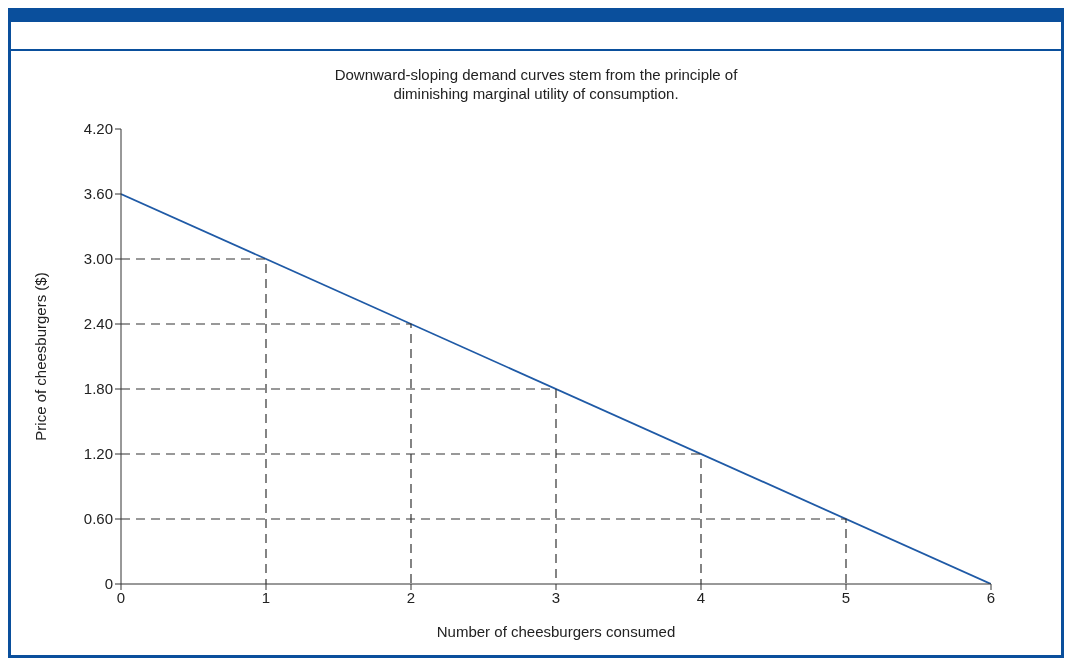 This screenshot has height=666, width=1072. Describe the element at coordinates (991, 597) in the screenshot. I see `x-tick-label: 6` at that location.